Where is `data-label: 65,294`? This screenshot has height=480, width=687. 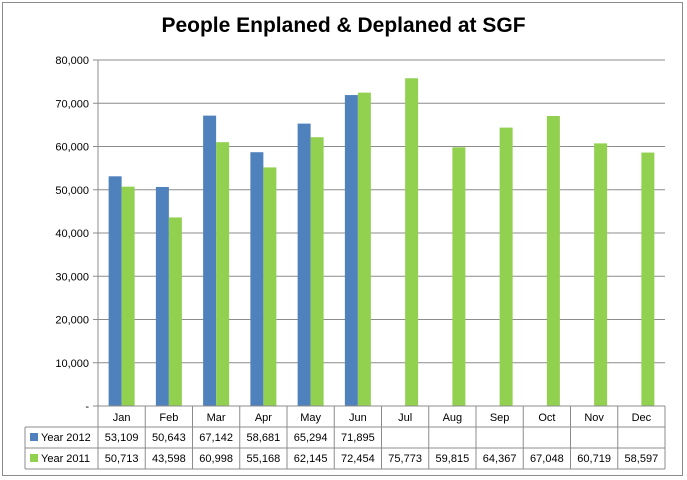 data-label: 65,294 is located at coordinates (311, 438).